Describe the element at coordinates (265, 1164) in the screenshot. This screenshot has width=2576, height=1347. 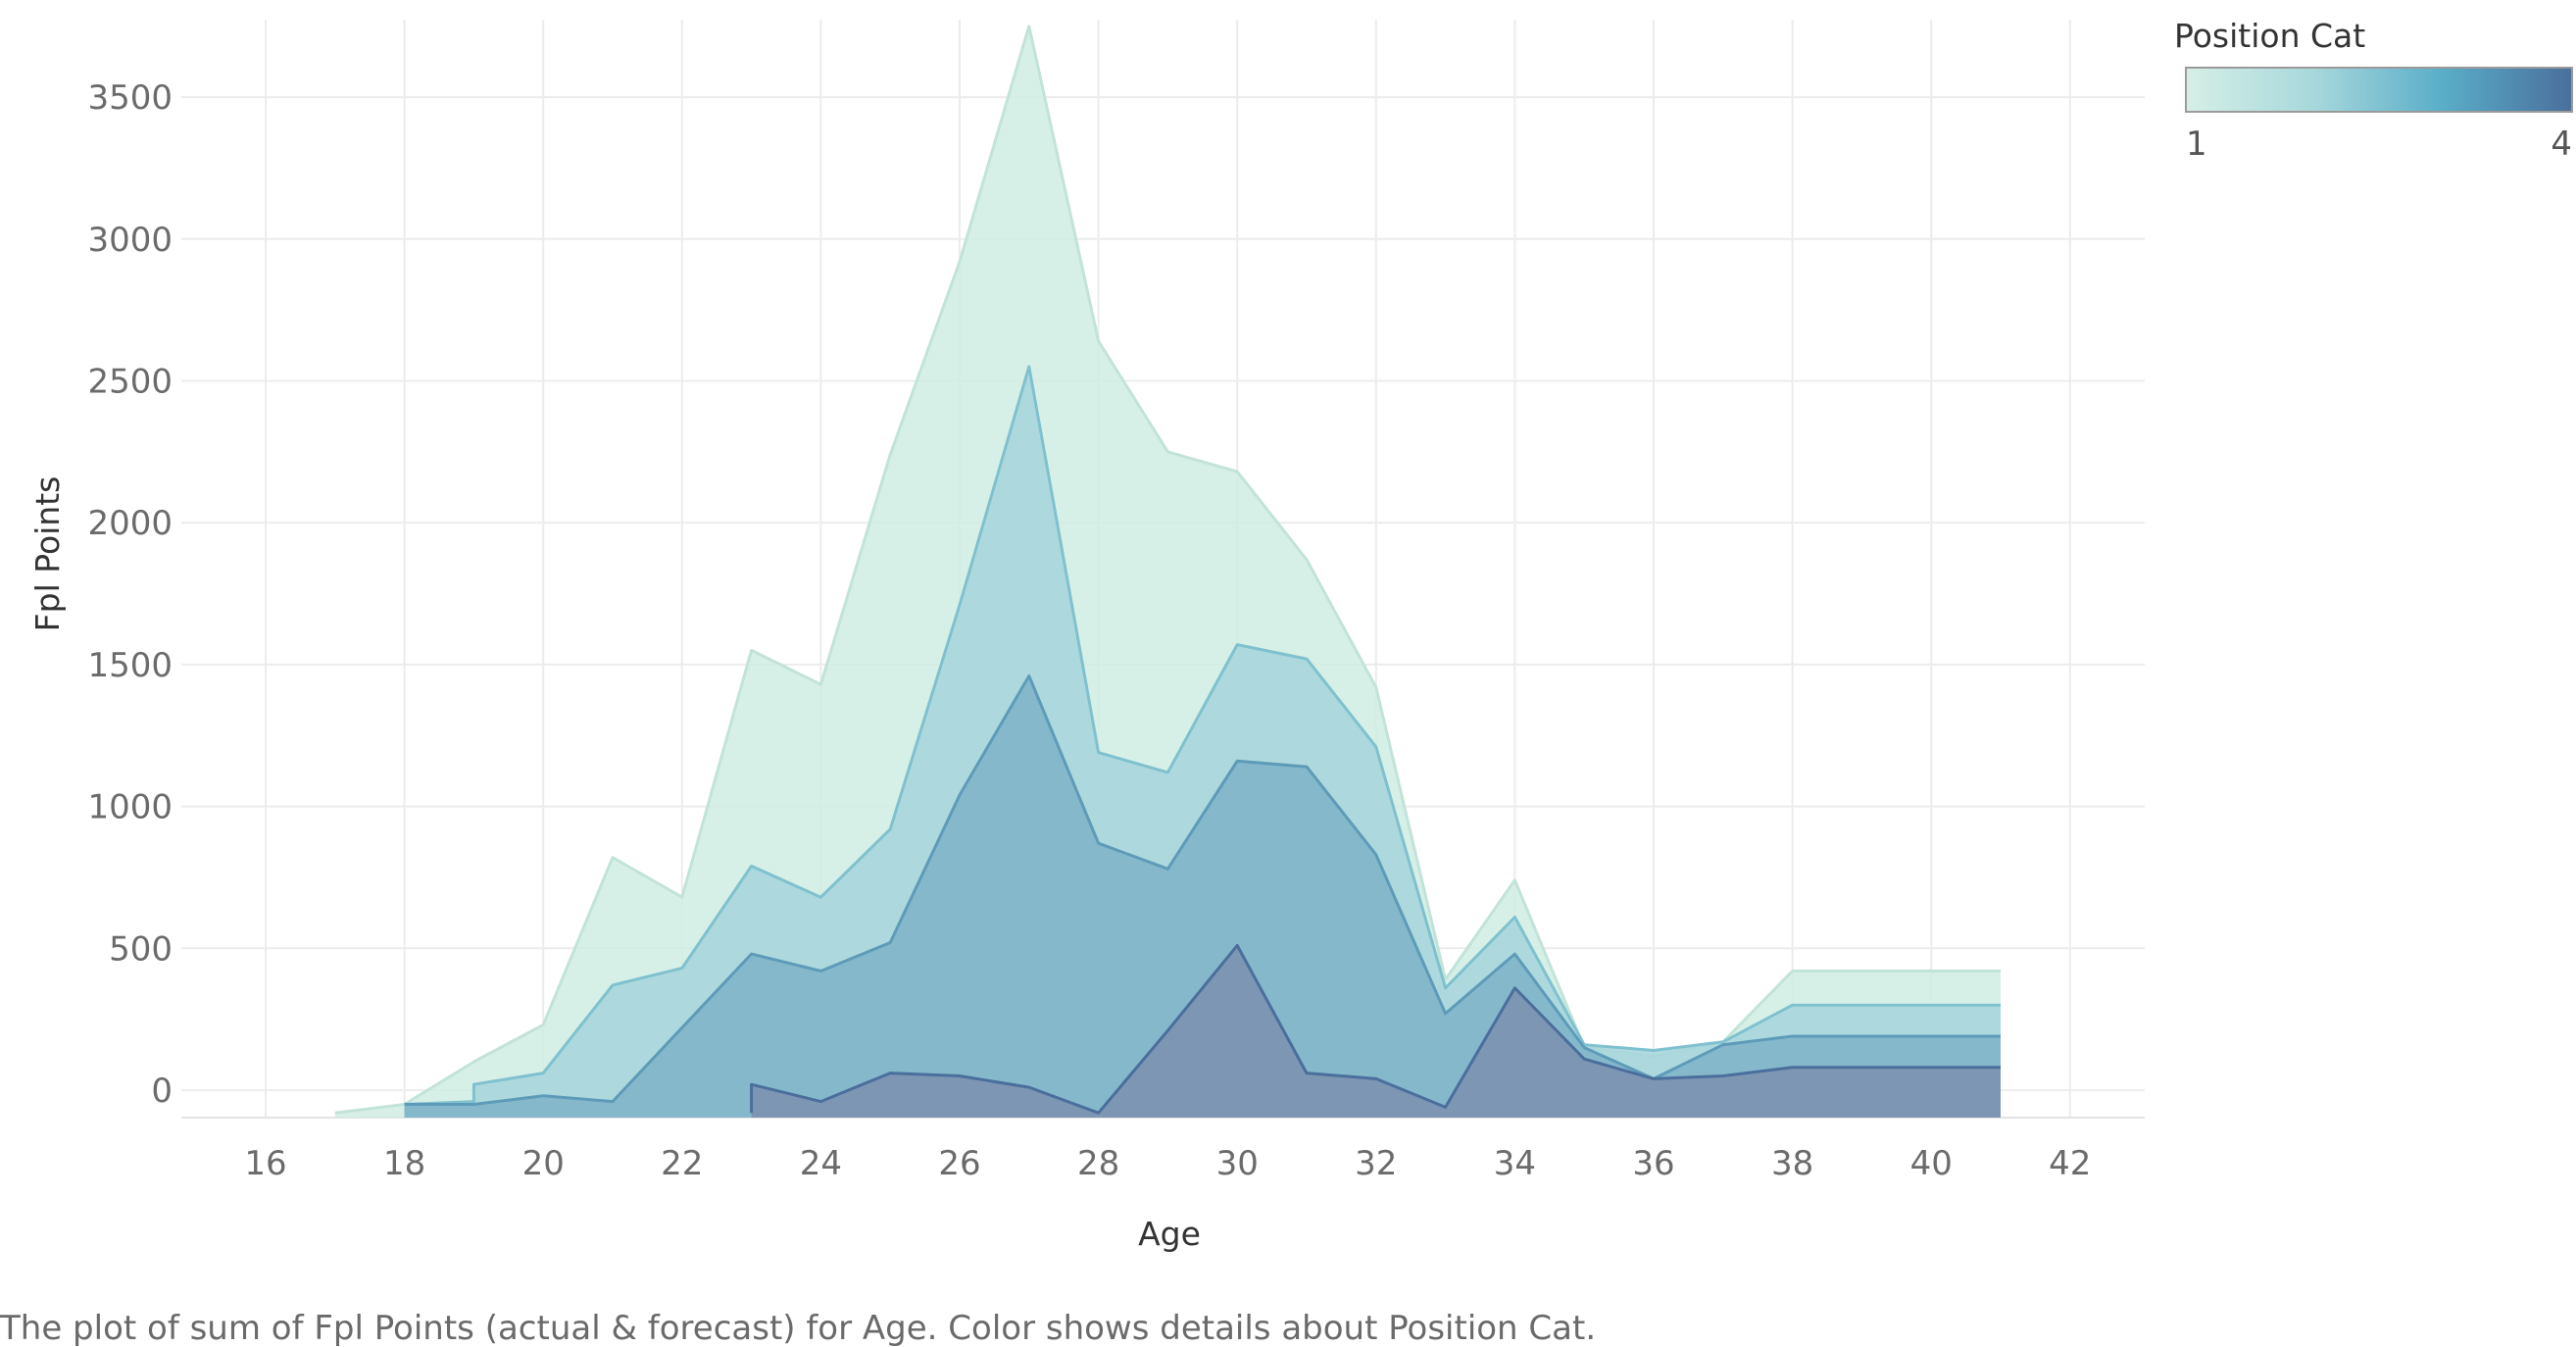
I see `x-tick-label: 16` at that location.